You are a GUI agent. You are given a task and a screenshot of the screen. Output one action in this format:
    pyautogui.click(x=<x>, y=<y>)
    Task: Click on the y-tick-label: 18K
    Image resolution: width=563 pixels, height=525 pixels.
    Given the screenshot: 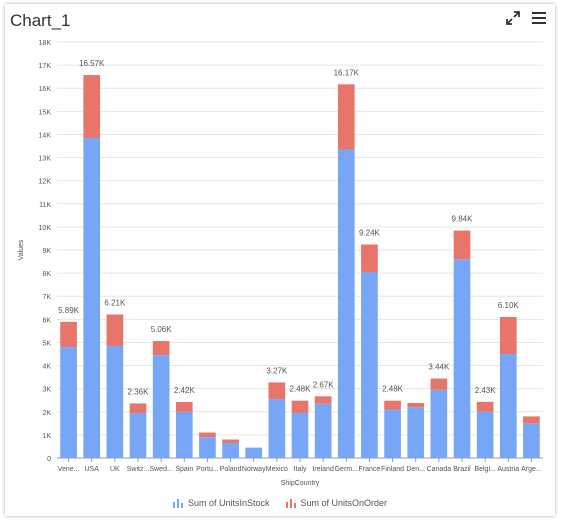 What is the action you would take?
    pyautogui.click(x=45, y=43)
    